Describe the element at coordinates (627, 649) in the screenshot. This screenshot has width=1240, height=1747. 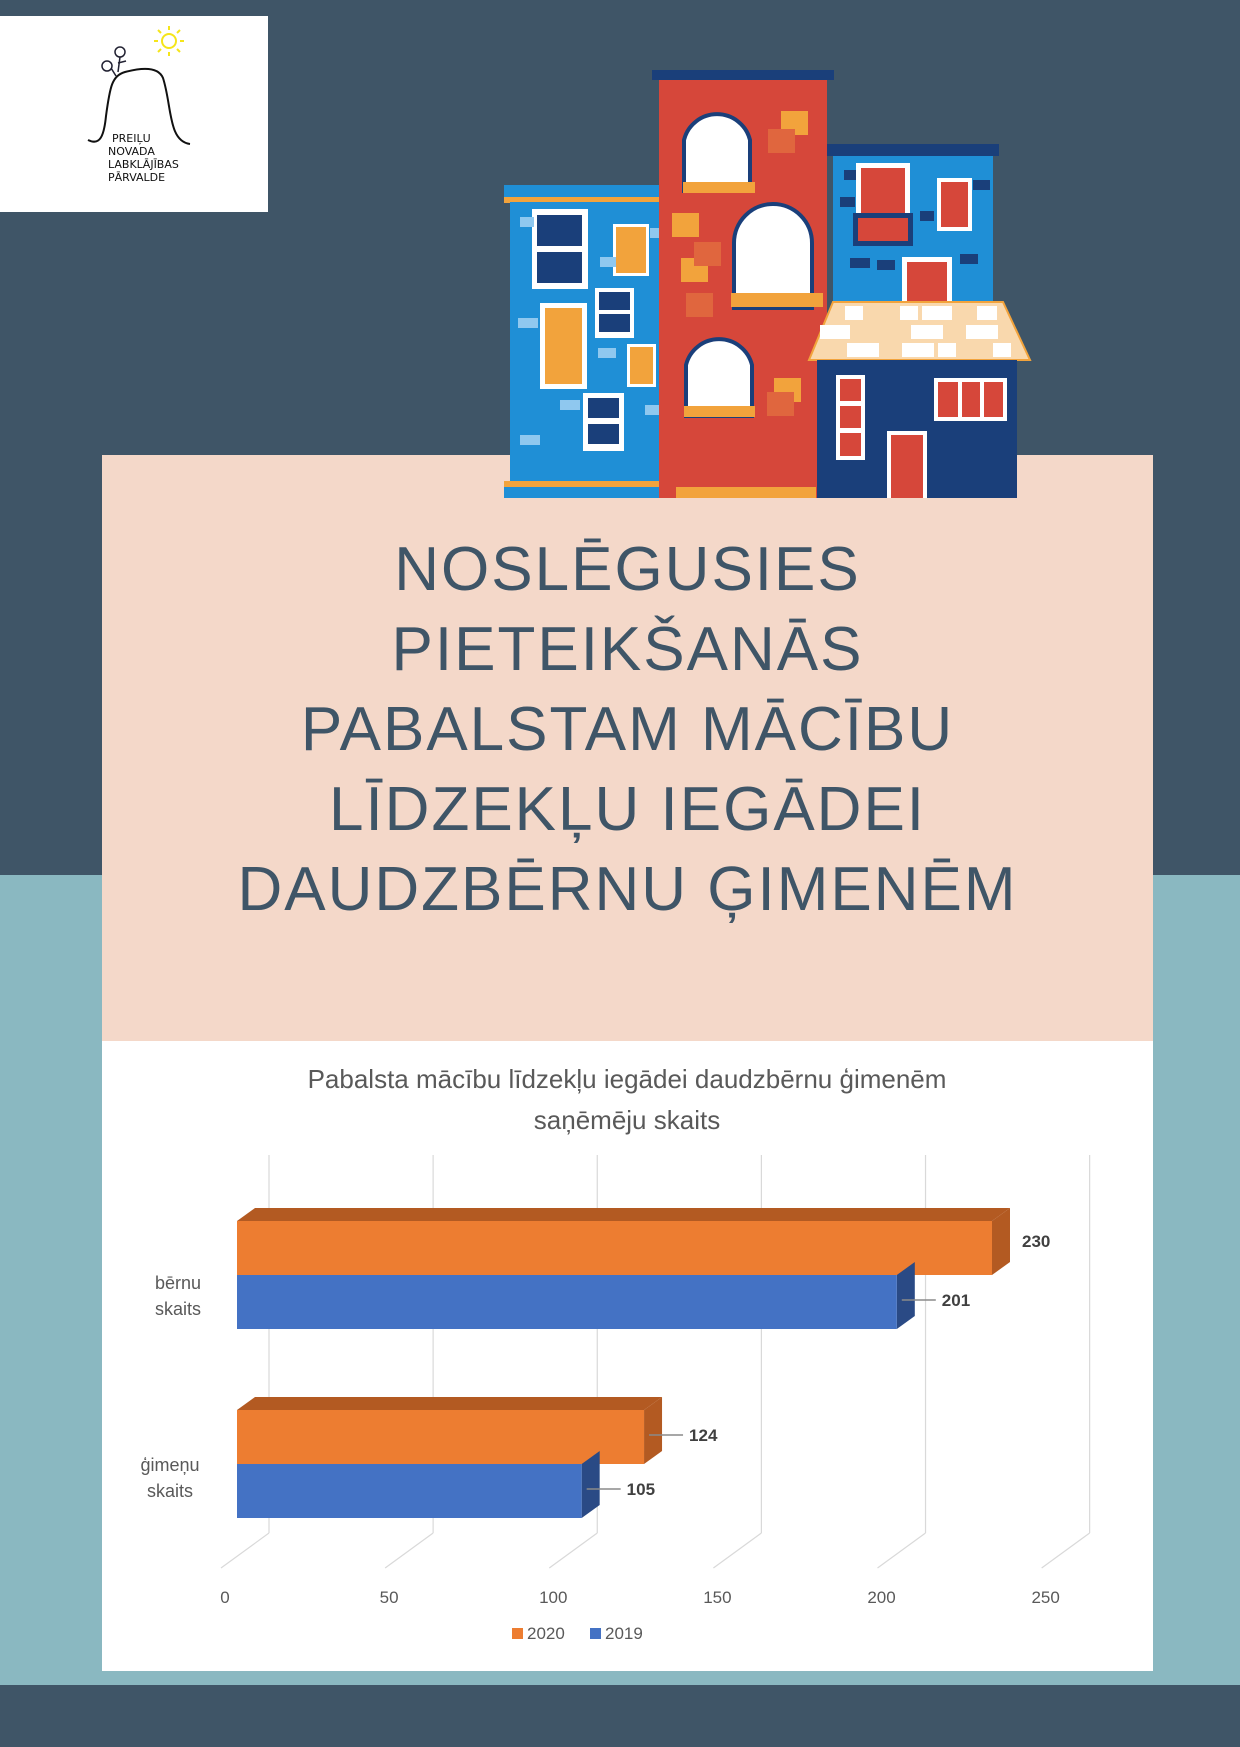
I see `title-line: PIETEIKŠANĀS` at that location.